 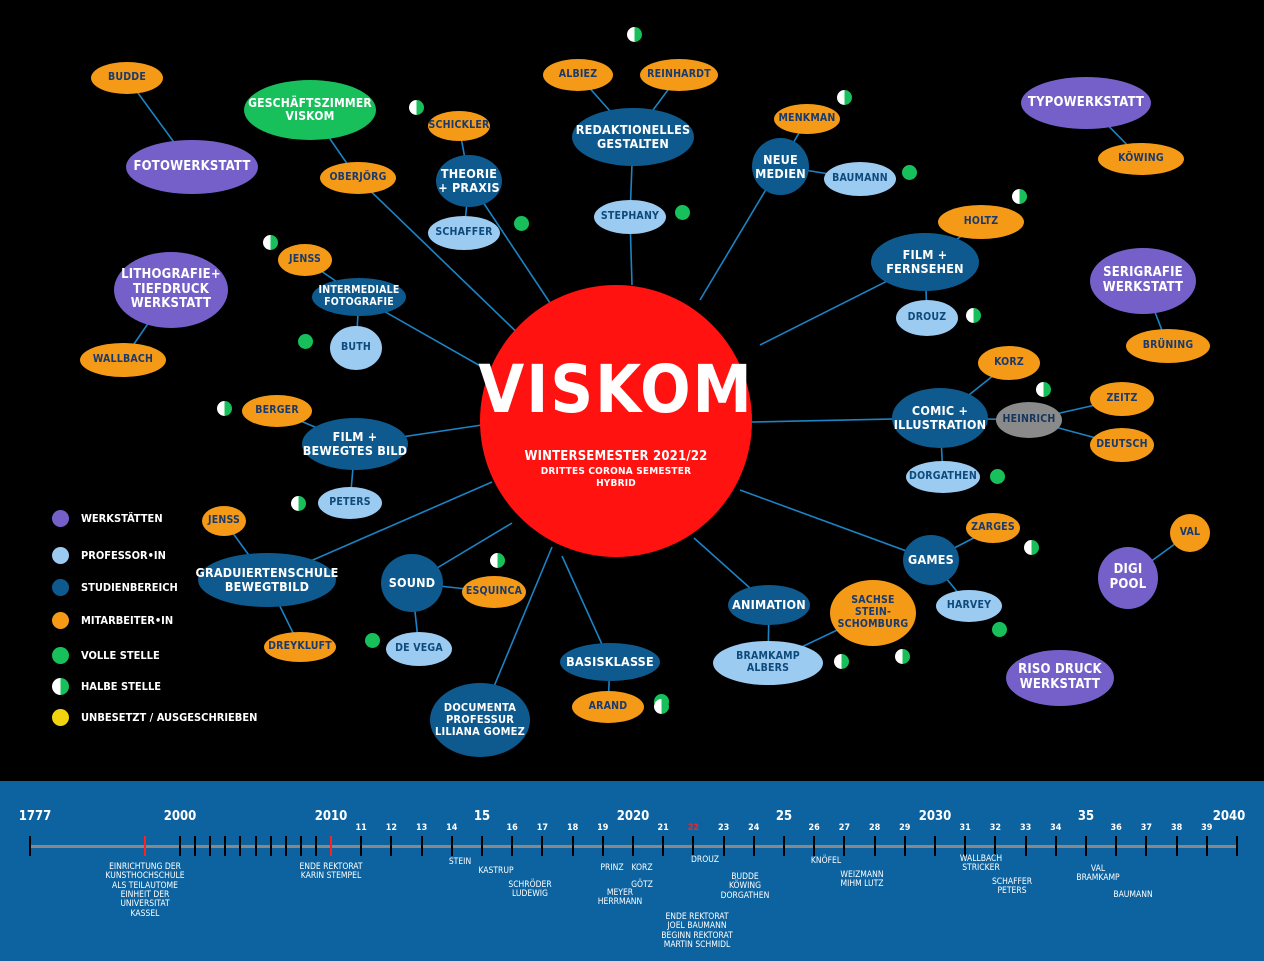 I want to click on node-film-bewegtes-bild: FILM + BEWEGTES BILD, so click(x=355, y=444).